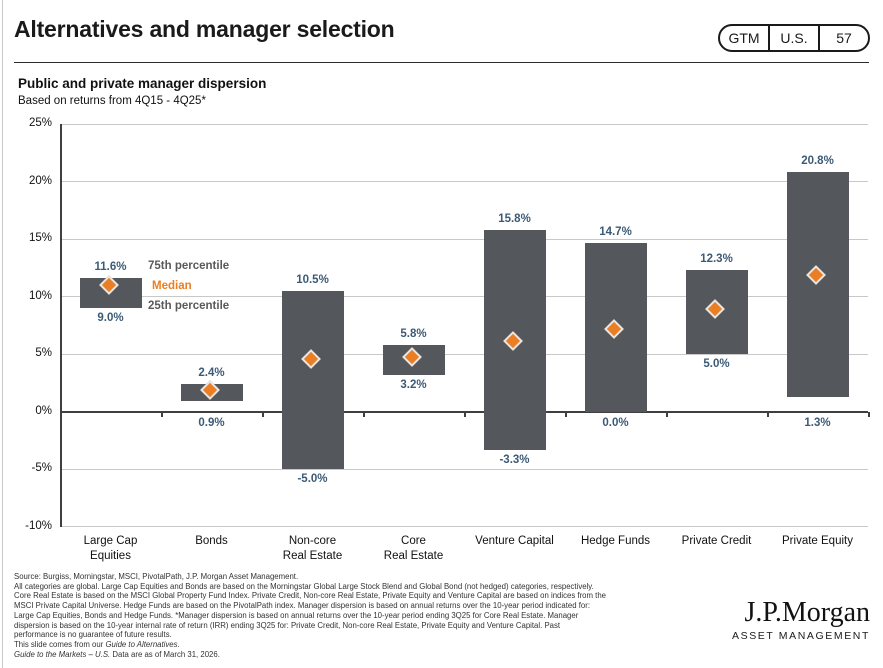 This screenshot has height=668, width=883. What do you see at coordinates (716, 364) in the screenshot?
I see `p25-value-label: 5.0%` at bounding box center [716, 364].